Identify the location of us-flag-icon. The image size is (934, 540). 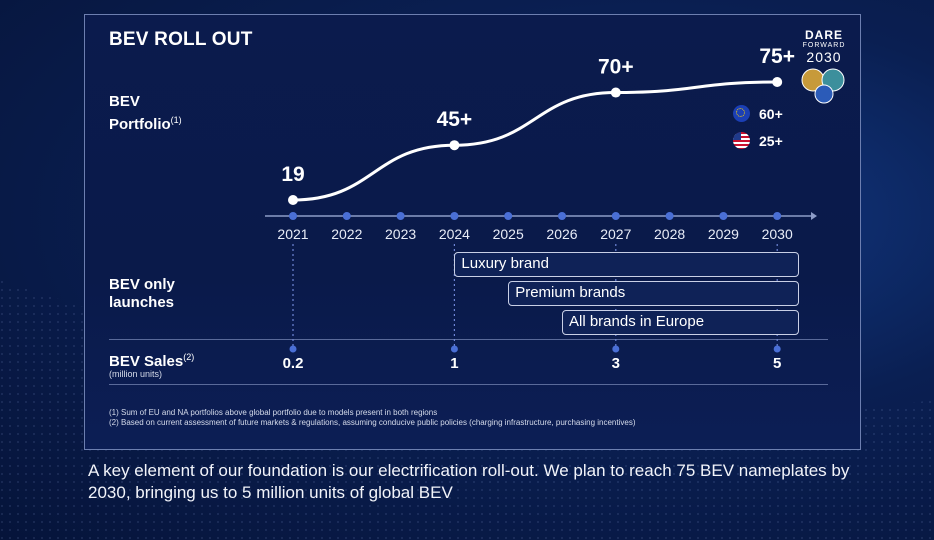
(741, 140).